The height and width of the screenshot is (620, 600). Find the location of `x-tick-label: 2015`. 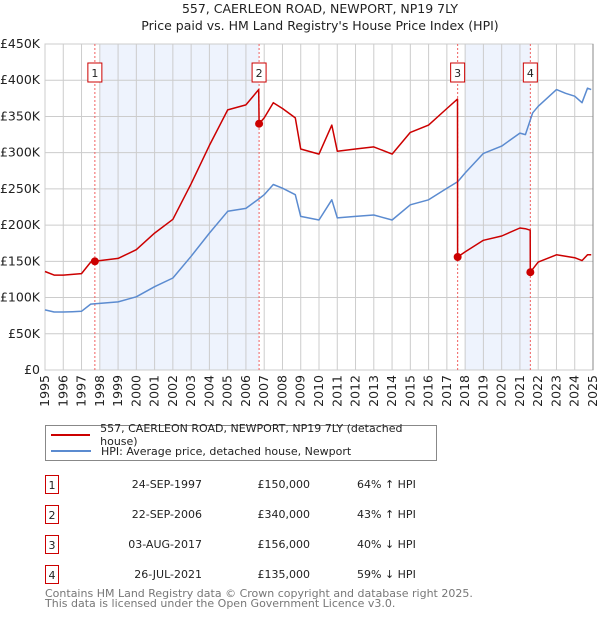

x-tick-label: 2015 is located at coordinates (409, 391).